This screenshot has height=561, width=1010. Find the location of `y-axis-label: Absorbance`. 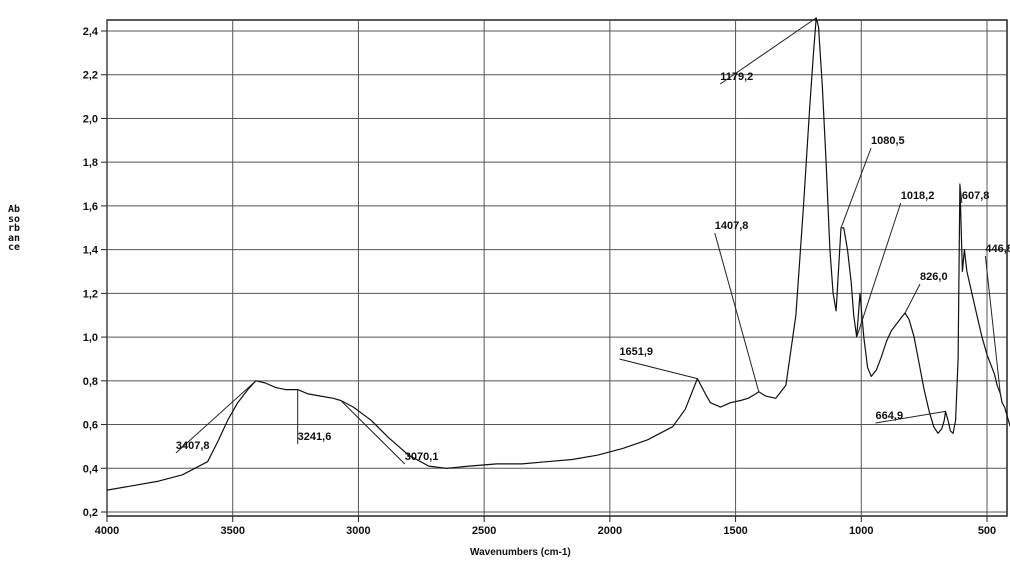

y-axis-label: Absorbance is located at coordinates (14, 229).